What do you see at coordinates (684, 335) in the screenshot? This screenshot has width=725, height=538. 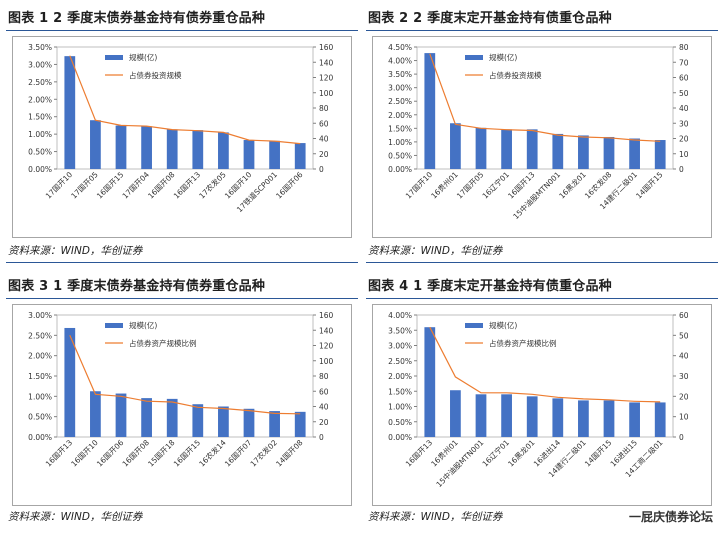 I see `right-axis-tick-label: 50` at bounding box center [684, 335].